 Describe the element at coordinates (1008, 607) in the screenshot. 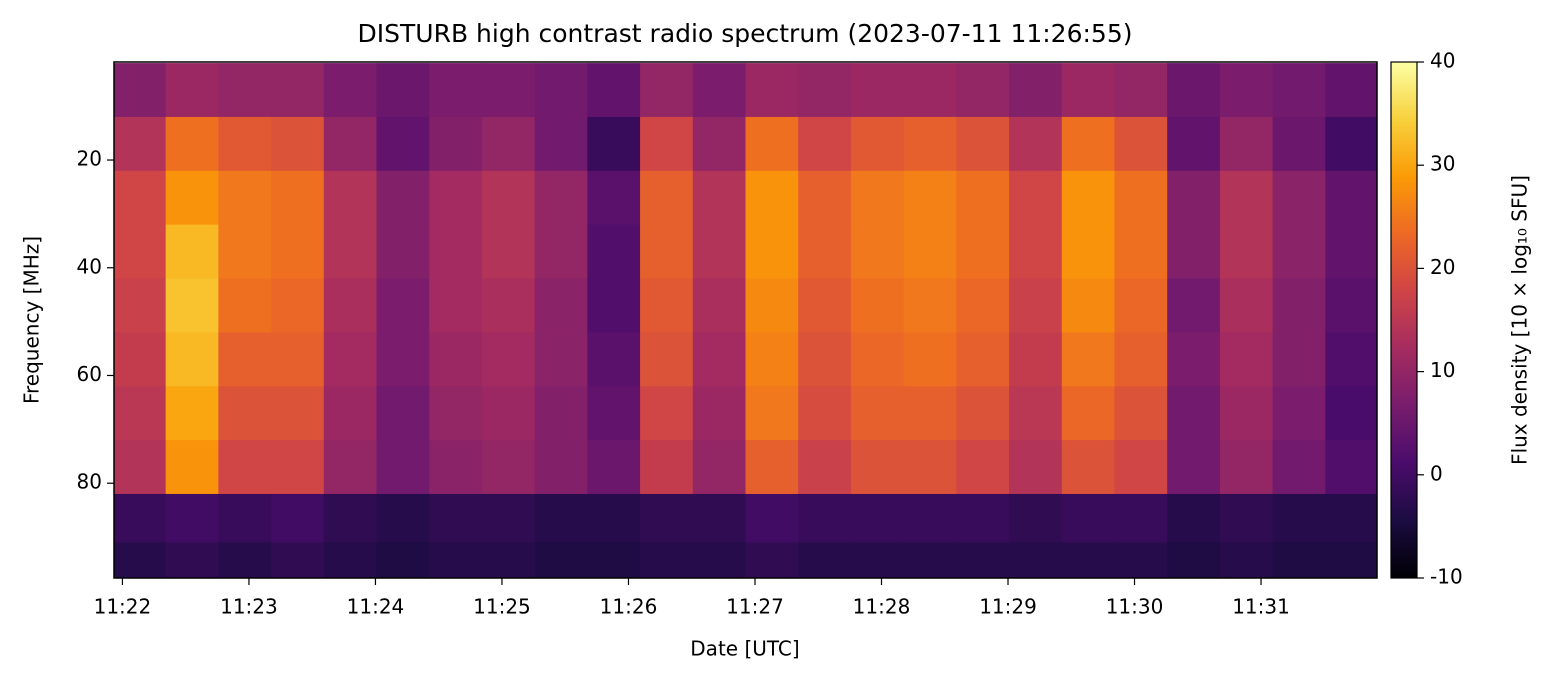

I see `x-tick-label: 11:29` at that location.